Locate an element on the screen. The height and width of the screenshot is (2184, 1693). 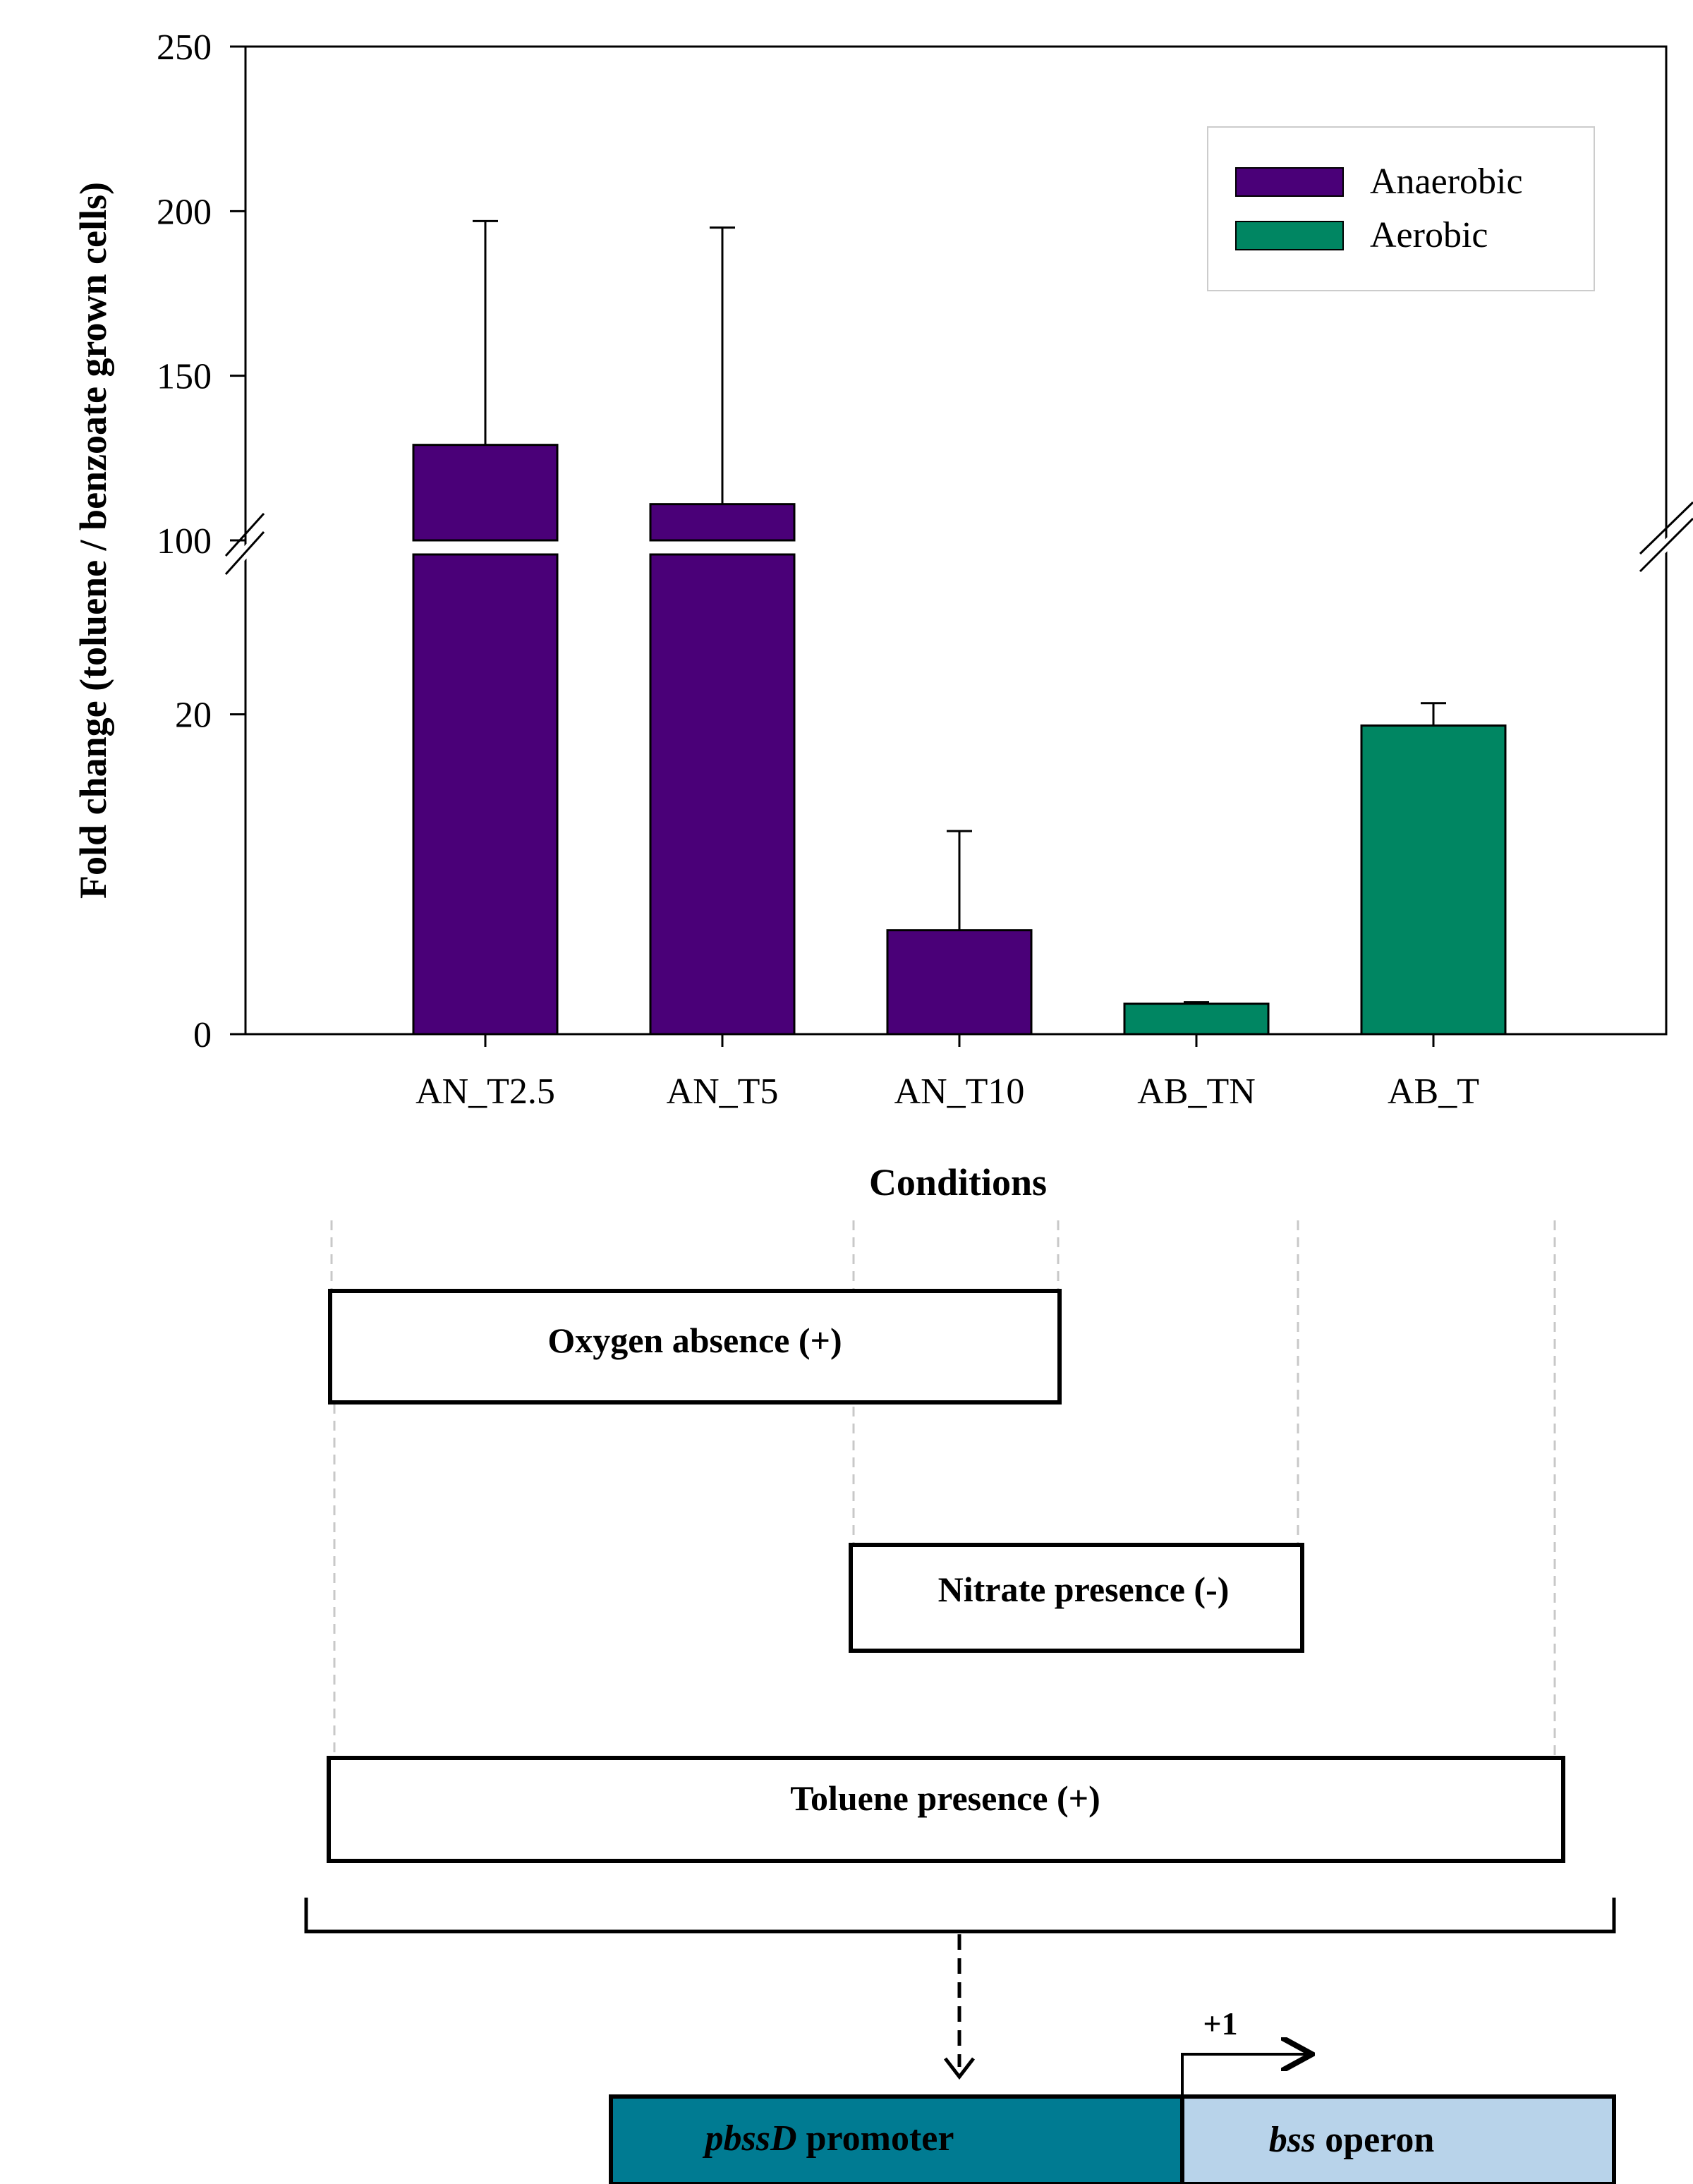
y-tick-label-250: 250 is located at coordinates (185, 48).